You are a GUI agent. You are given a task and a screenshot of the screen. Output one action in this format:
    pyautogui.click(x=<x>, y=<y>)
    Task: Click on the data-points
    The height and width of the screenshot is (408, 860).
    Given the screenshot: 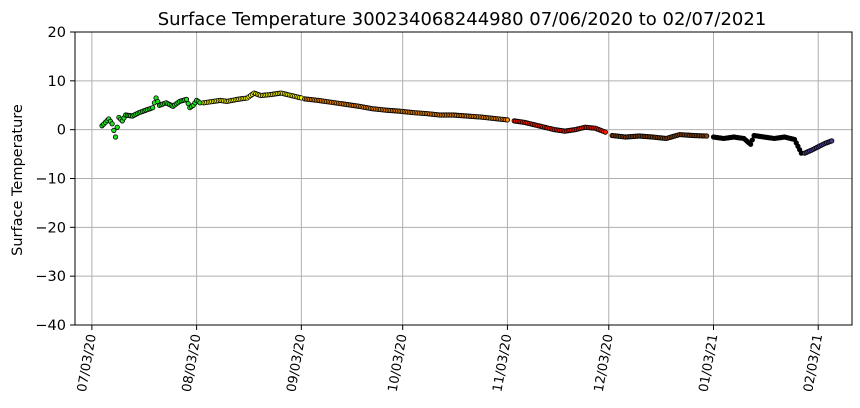 What is the action you would take?
    pyautogui.click(x=467, y=123)
    